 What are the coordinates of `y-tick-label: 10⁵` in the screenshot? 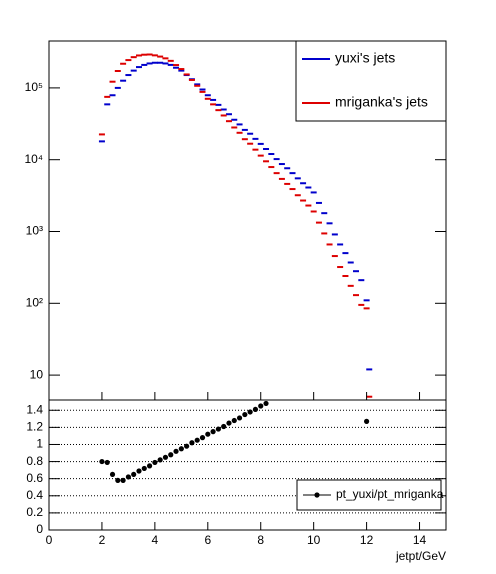 It's located at (34, 87).